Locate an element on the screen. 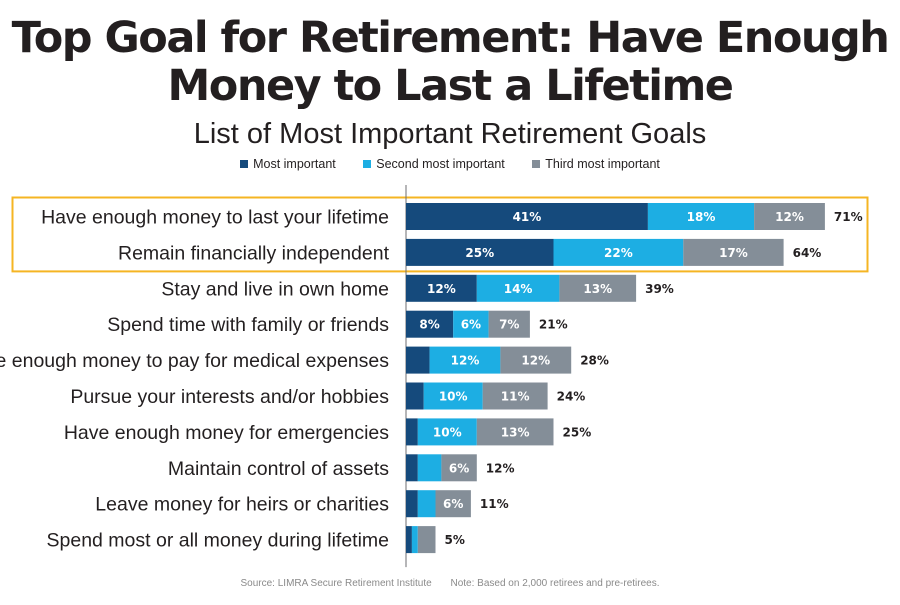 The width and height of the screenshot is (900, 605). category-label: Maintain control of assets is located at coordinates (278, 469).